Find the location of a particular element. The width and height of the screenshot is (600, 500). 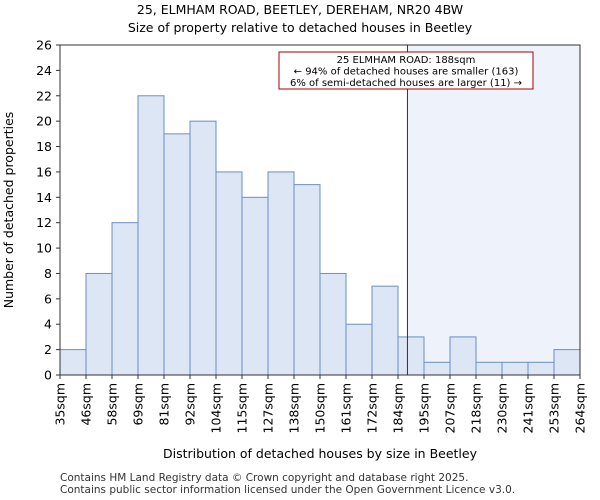

bar-92sqm is located at coordinates (203, 248).